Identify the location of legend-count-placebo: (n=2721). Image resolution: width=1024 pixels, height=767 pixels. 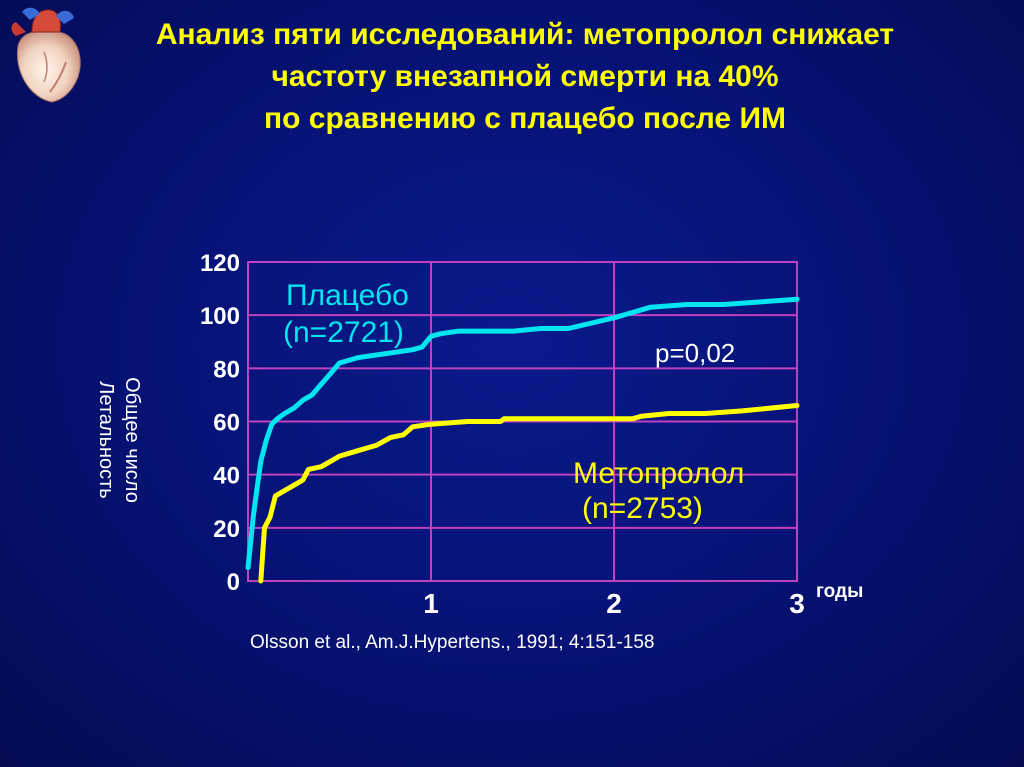
(343, 332).